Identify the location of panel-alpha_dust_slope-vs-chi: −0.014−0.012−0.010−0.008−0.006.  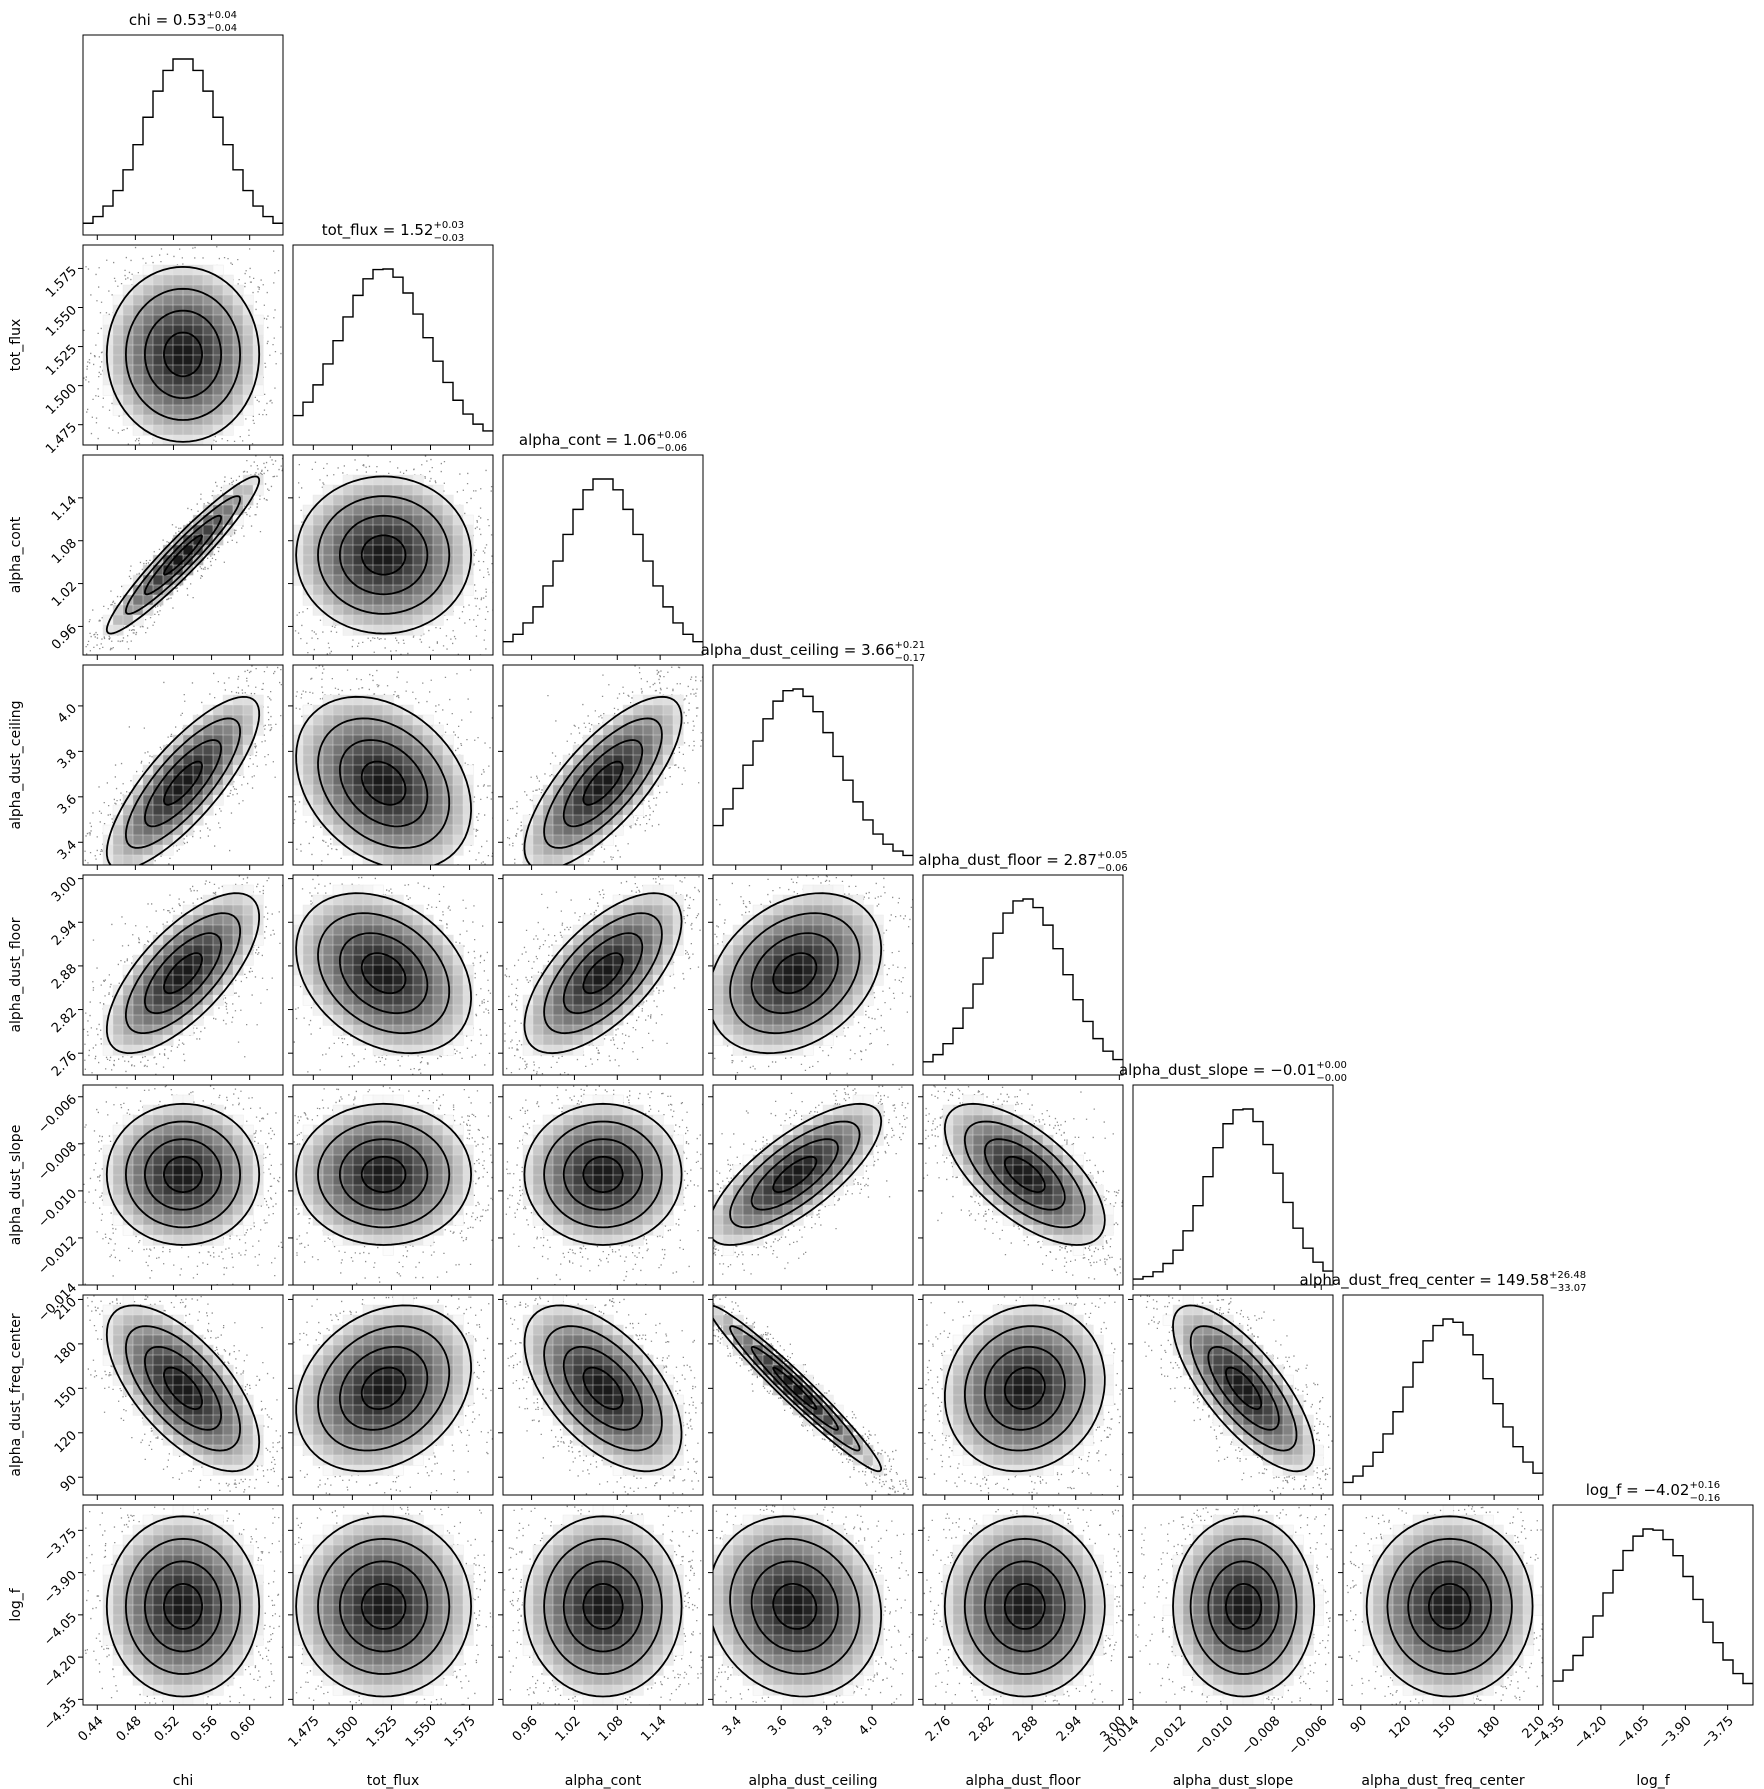
(159, 1204).